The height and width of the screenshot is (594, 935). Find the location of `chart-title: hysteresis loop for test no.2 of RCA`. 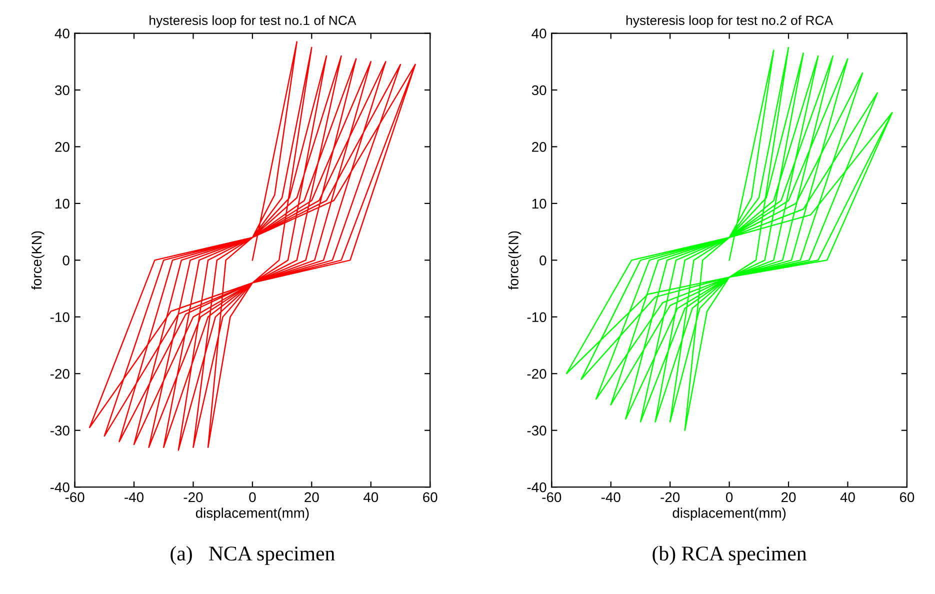

chart-title: hysteresis loop for test no.2 of RCA is located at coordinates (730, 21).